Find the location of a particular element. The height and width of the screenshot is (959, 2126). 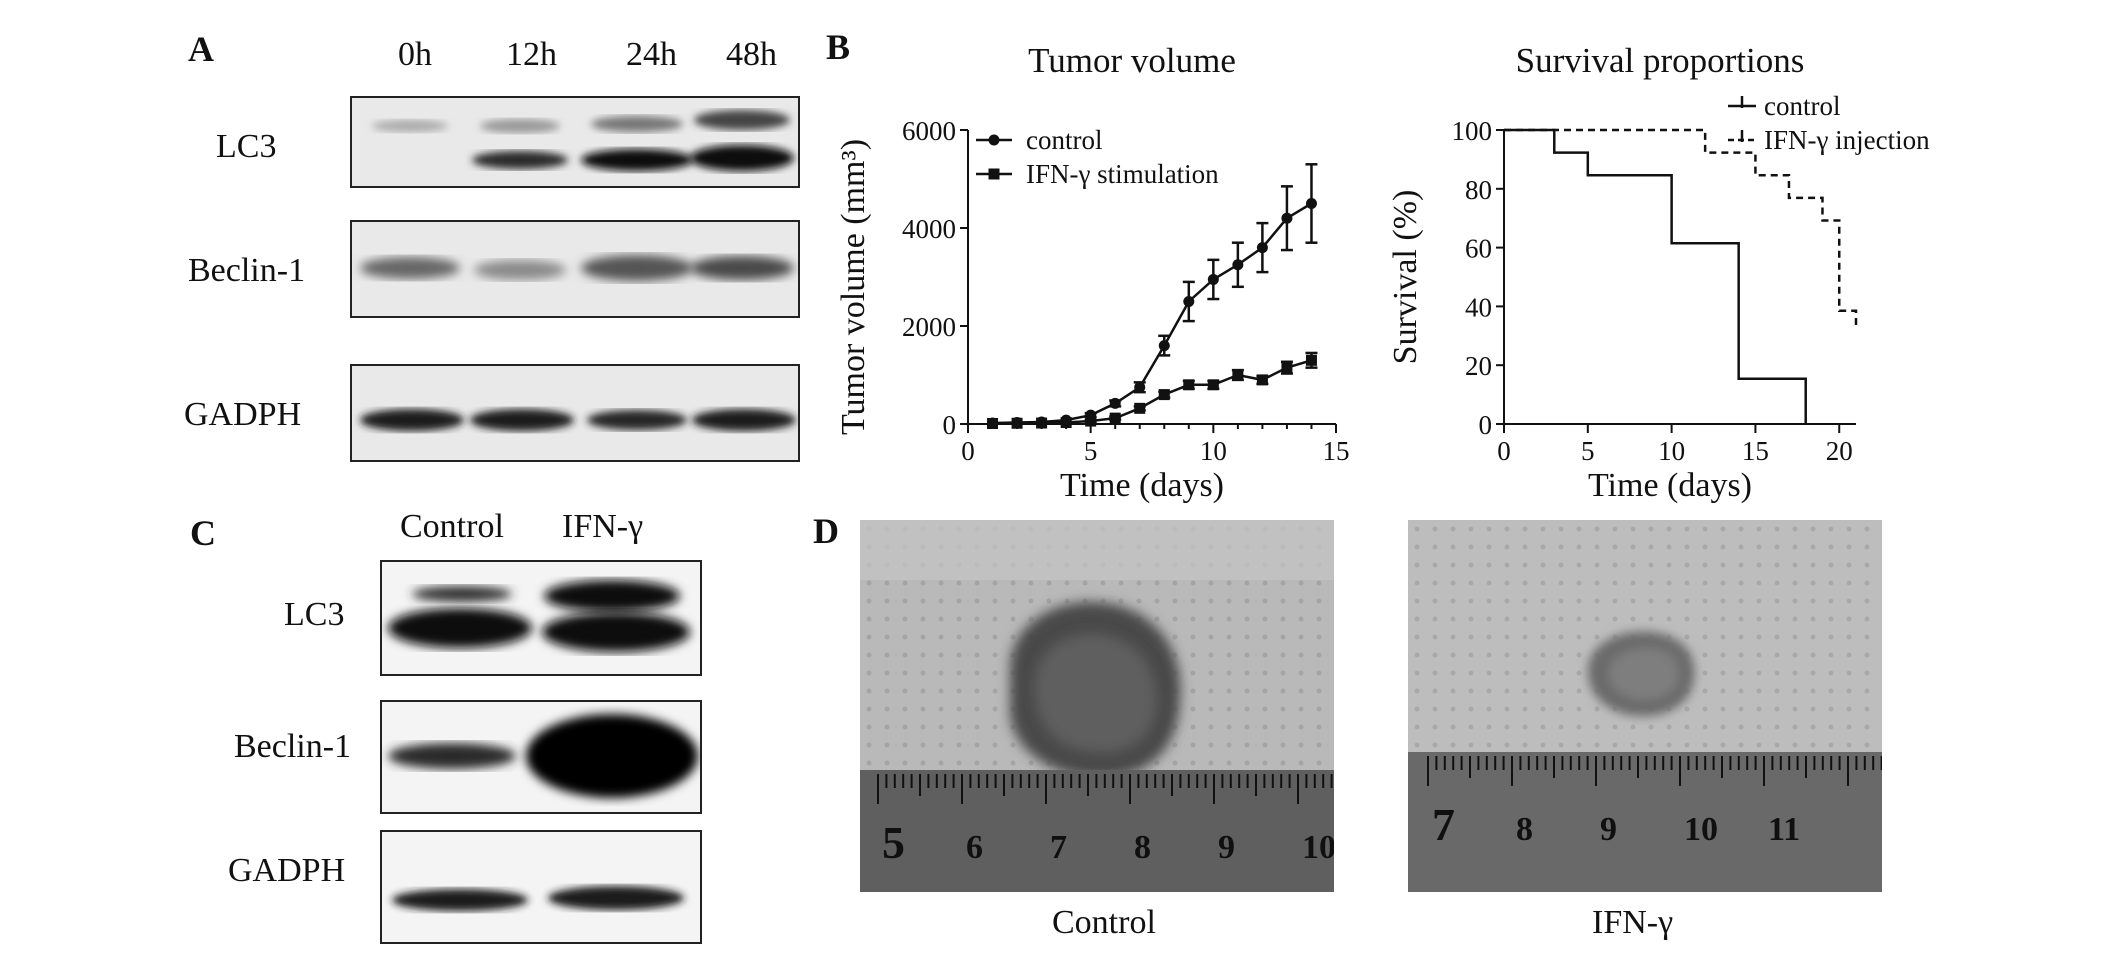

blot-bands-beclin-c is located at coordinates (543, 756).